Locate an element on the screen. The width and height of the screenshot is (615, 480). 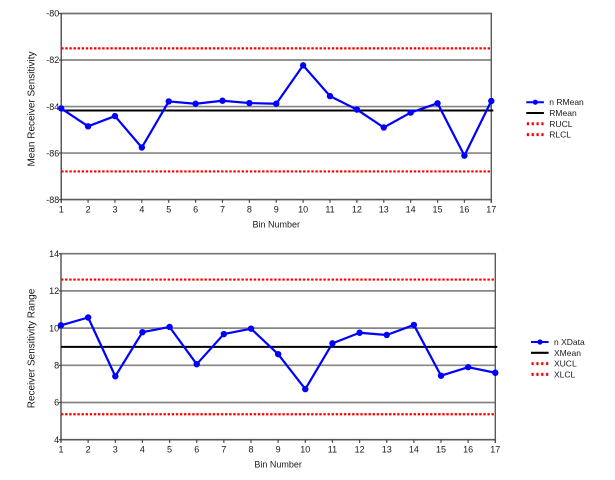
svg-text: n RMean is located at coordinates (566, 102).